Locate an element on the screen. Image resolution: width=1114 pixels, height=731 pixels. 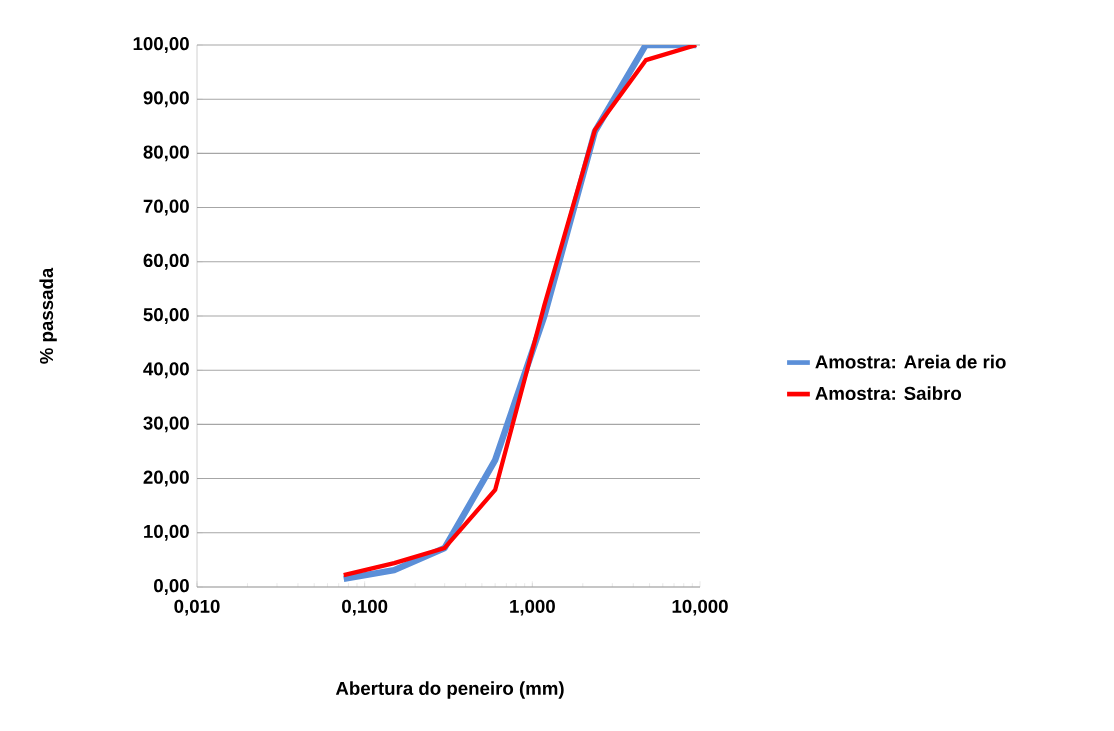
y-tick-label: 70,00 is located at coordinates (166, 207).